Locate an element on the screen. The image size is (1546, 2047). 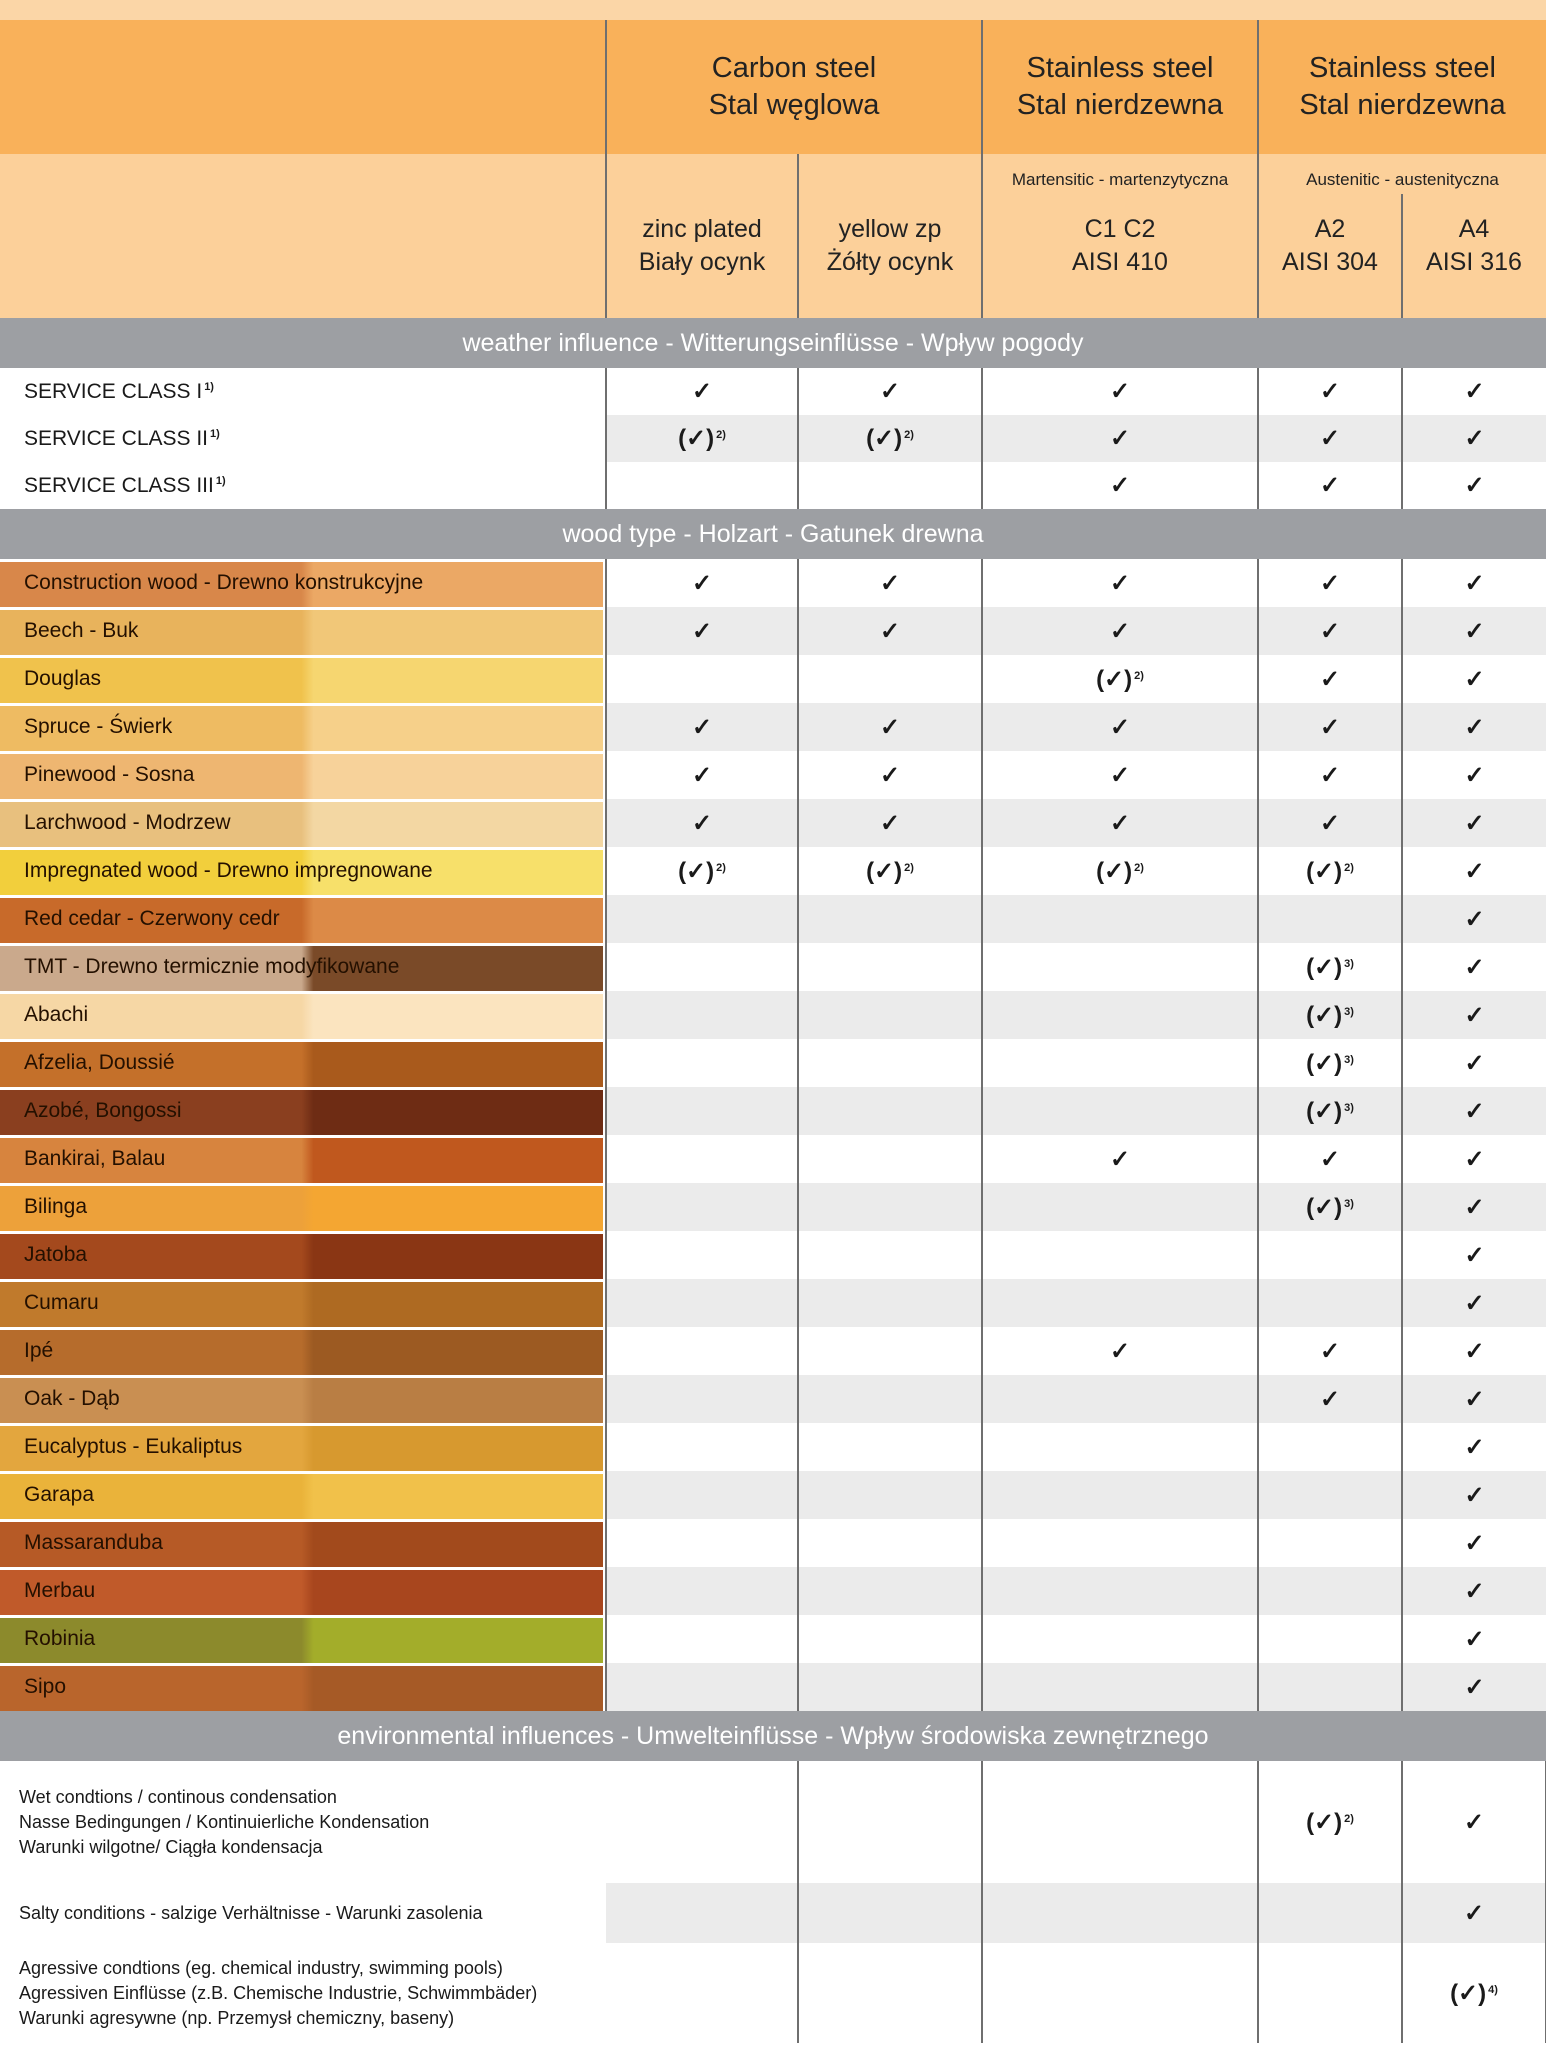
row-label-text: Massaranduba is located at coordinates (93, 1542).